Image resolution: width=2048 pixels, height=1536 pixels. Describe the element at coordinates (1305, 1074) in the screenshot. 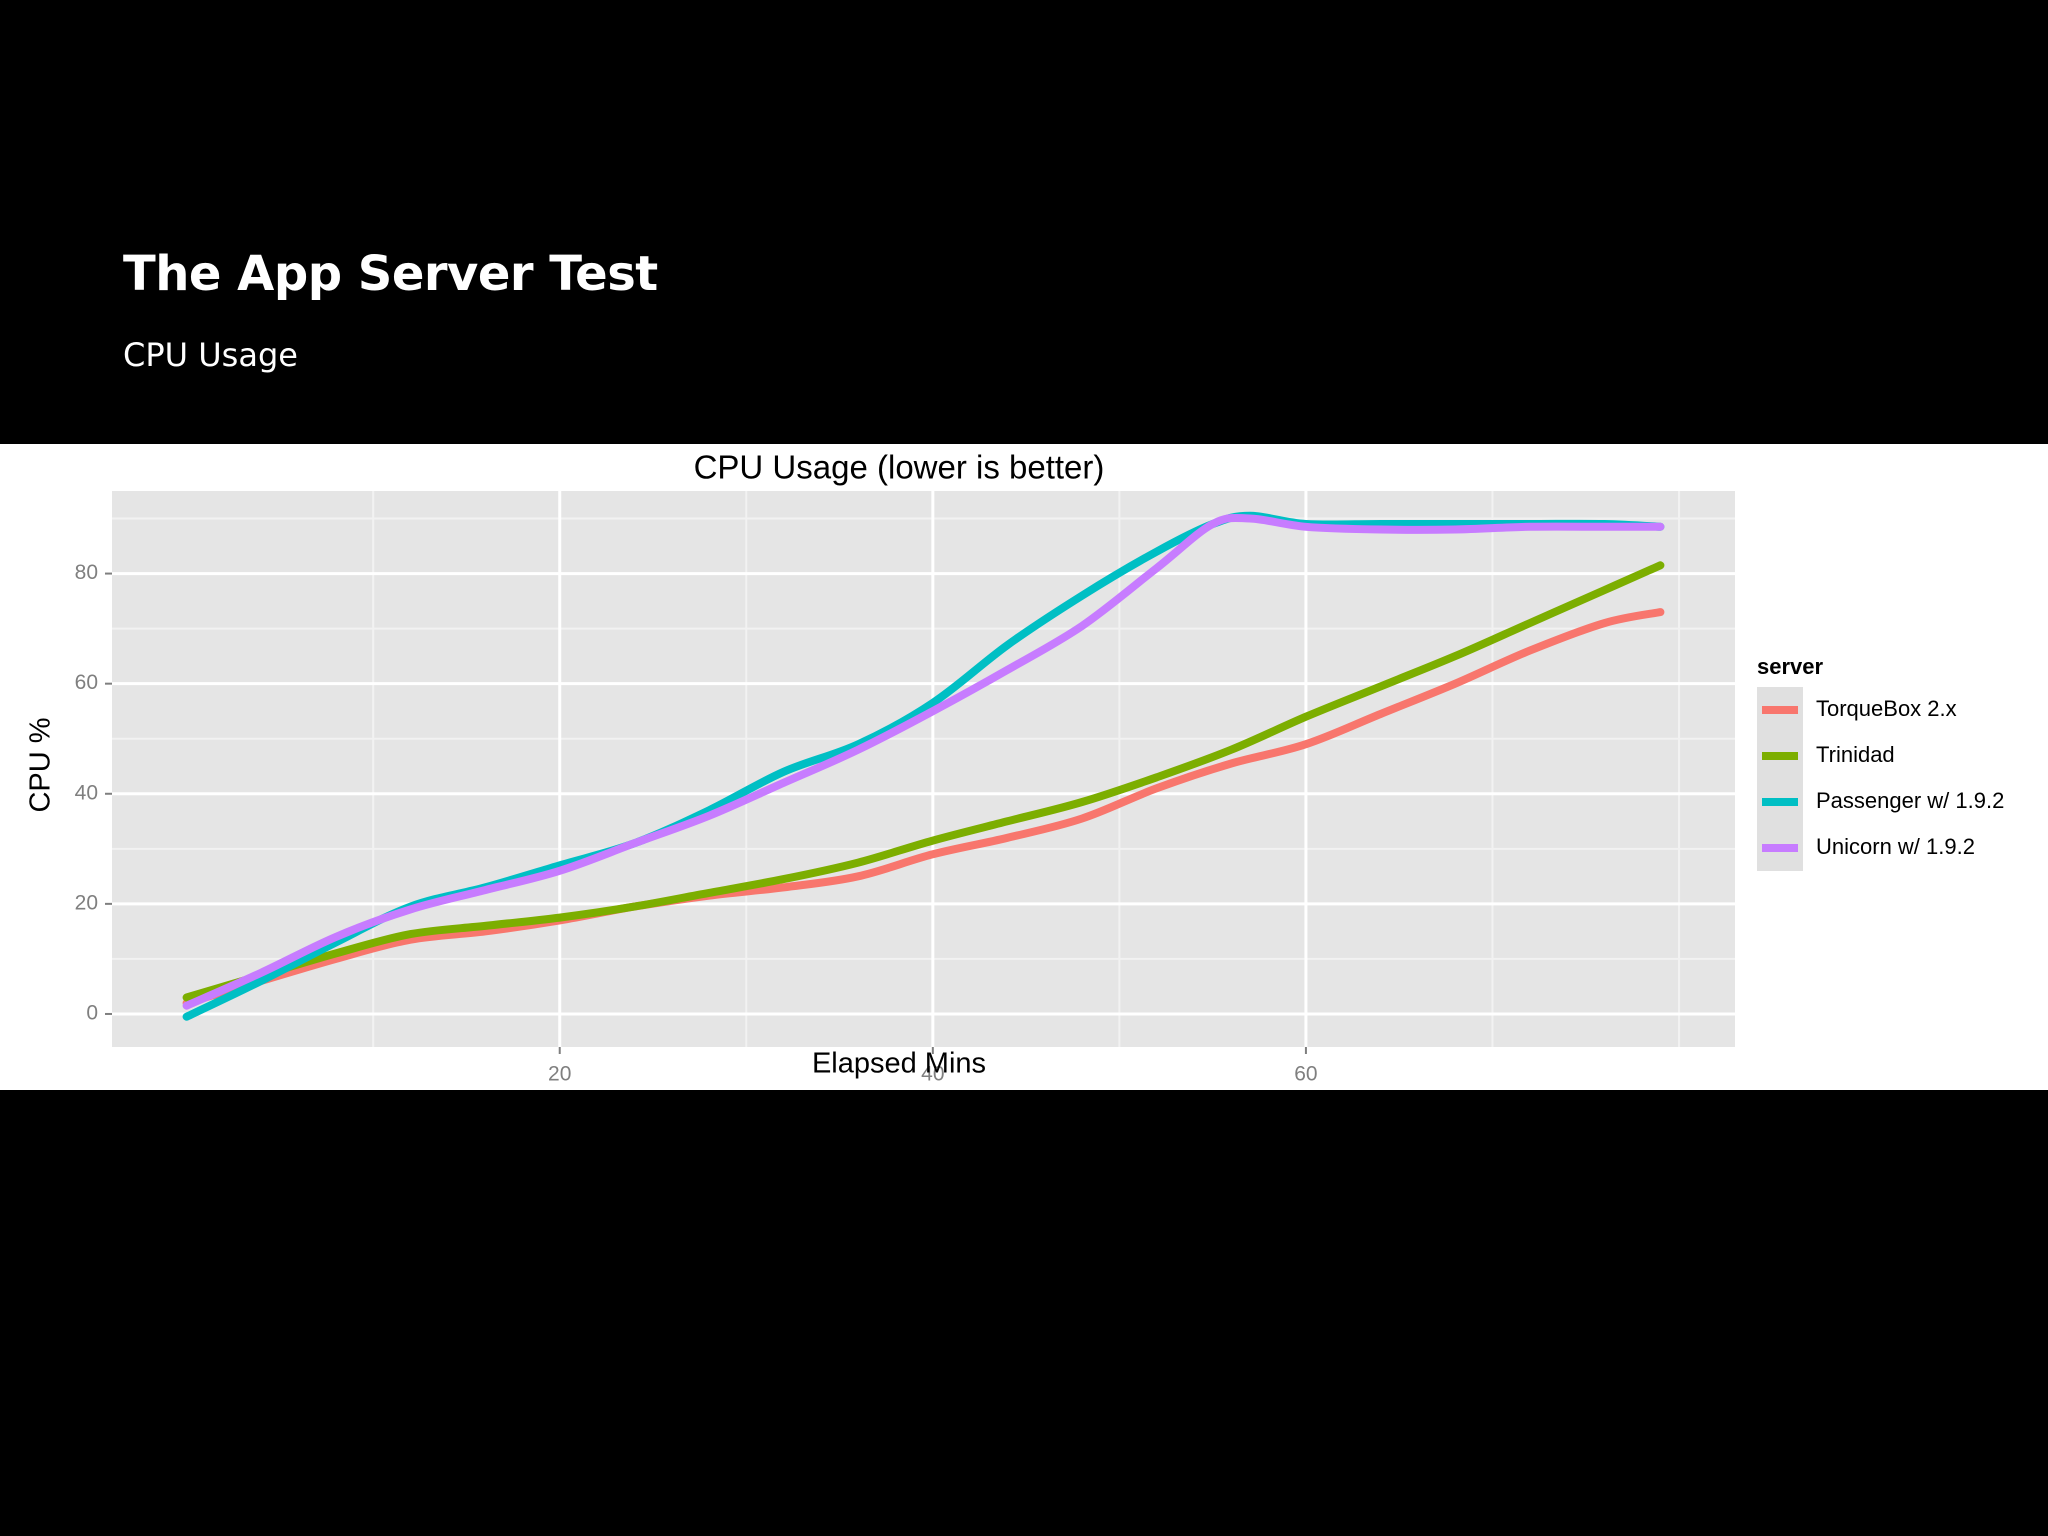

I see `x-tick-label: 60` at that location.